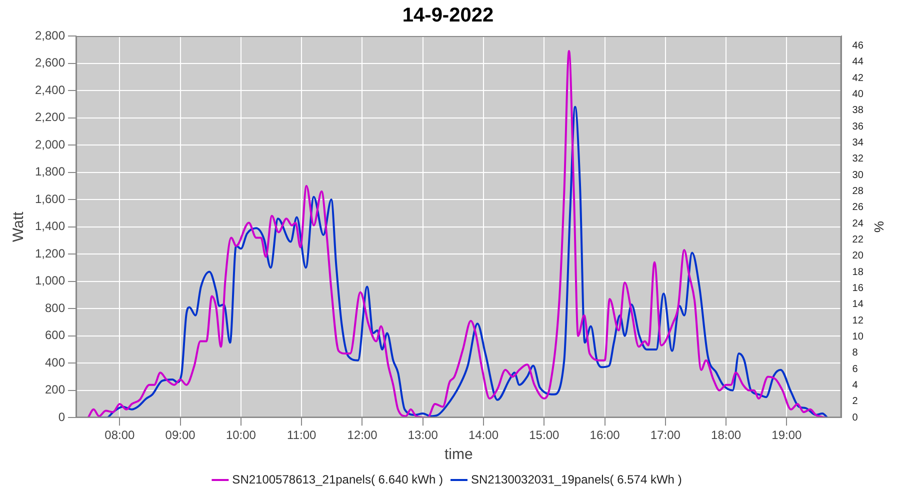 This screenshot has width=900, height=500. I want to click on y-tick-label: 1,400, so click(50, 226).